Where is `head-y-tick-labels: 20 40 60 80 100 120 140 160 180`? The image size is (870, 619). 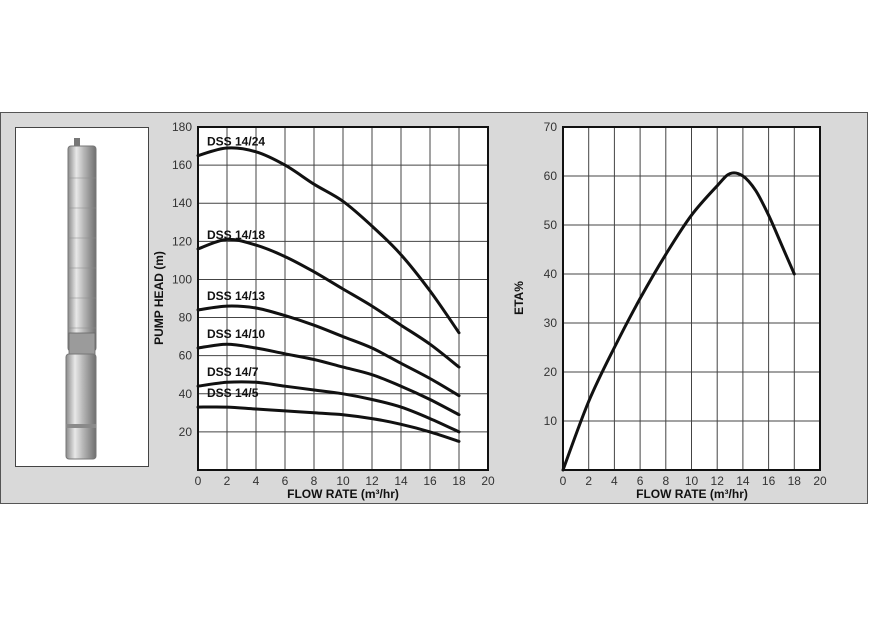 head-y-tick-labels: 20 40 60 80 100 120 140 160 180 is located at coordinates (182, 279).